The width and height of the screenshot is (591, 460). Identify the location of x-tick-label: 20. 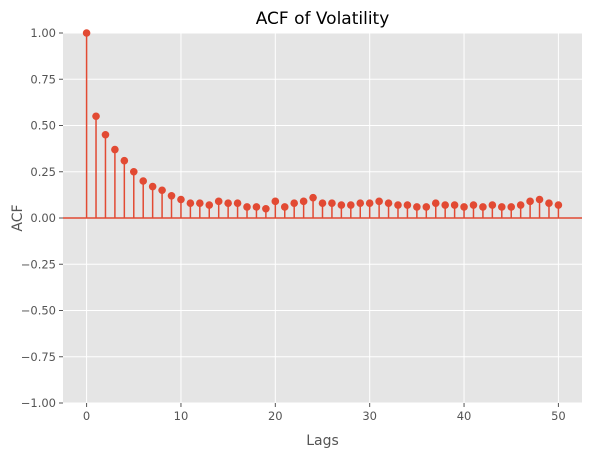
(275, 416).